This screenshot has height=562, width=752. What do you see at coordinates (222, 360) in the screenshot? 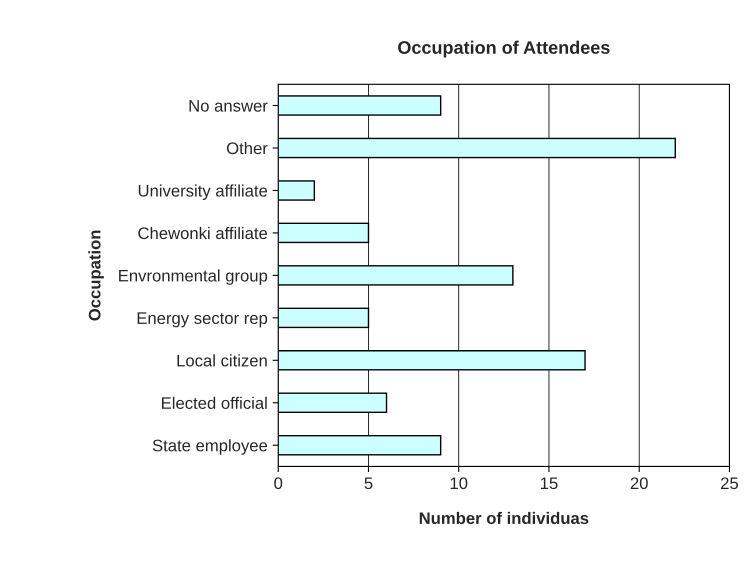
I see `y-tick-label: Local citizen` at bounding box center [222, 360].